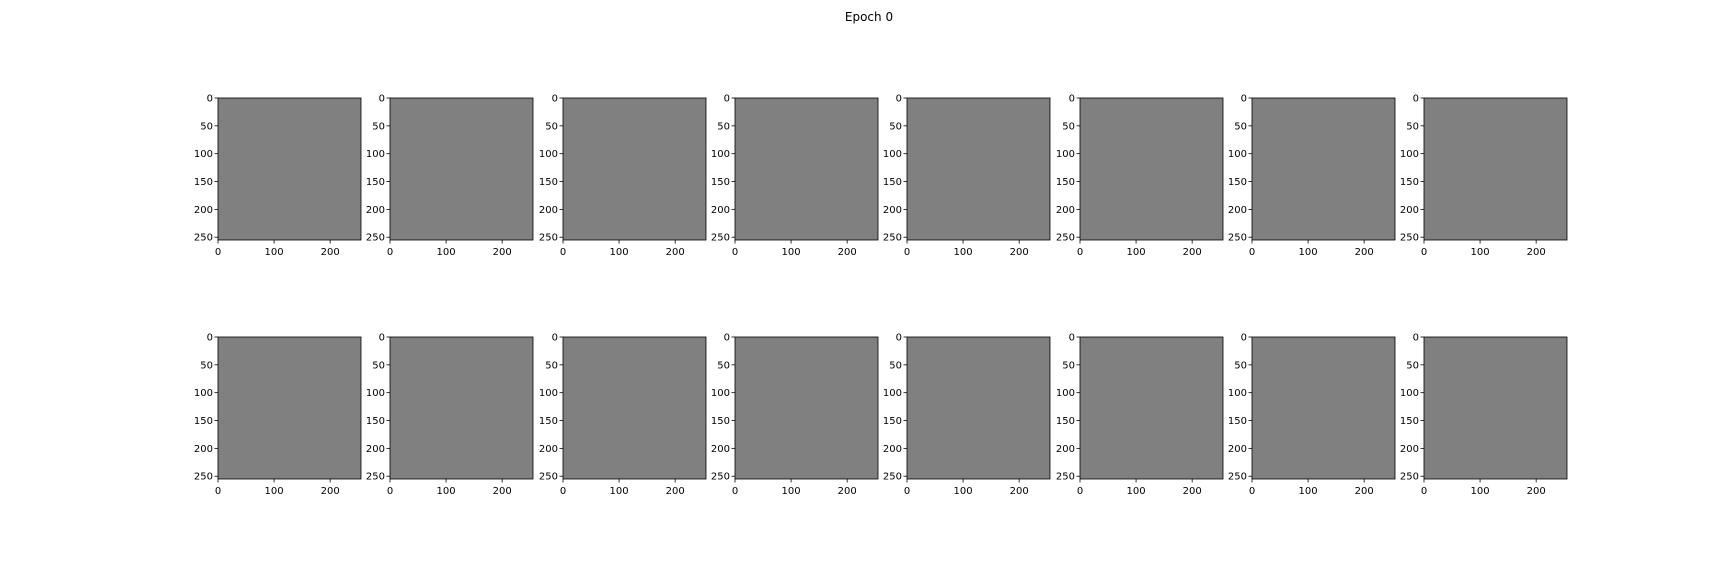 The image size is (1728, 576). I want to click on figure-title: Epoch 0, so click(869, 17).